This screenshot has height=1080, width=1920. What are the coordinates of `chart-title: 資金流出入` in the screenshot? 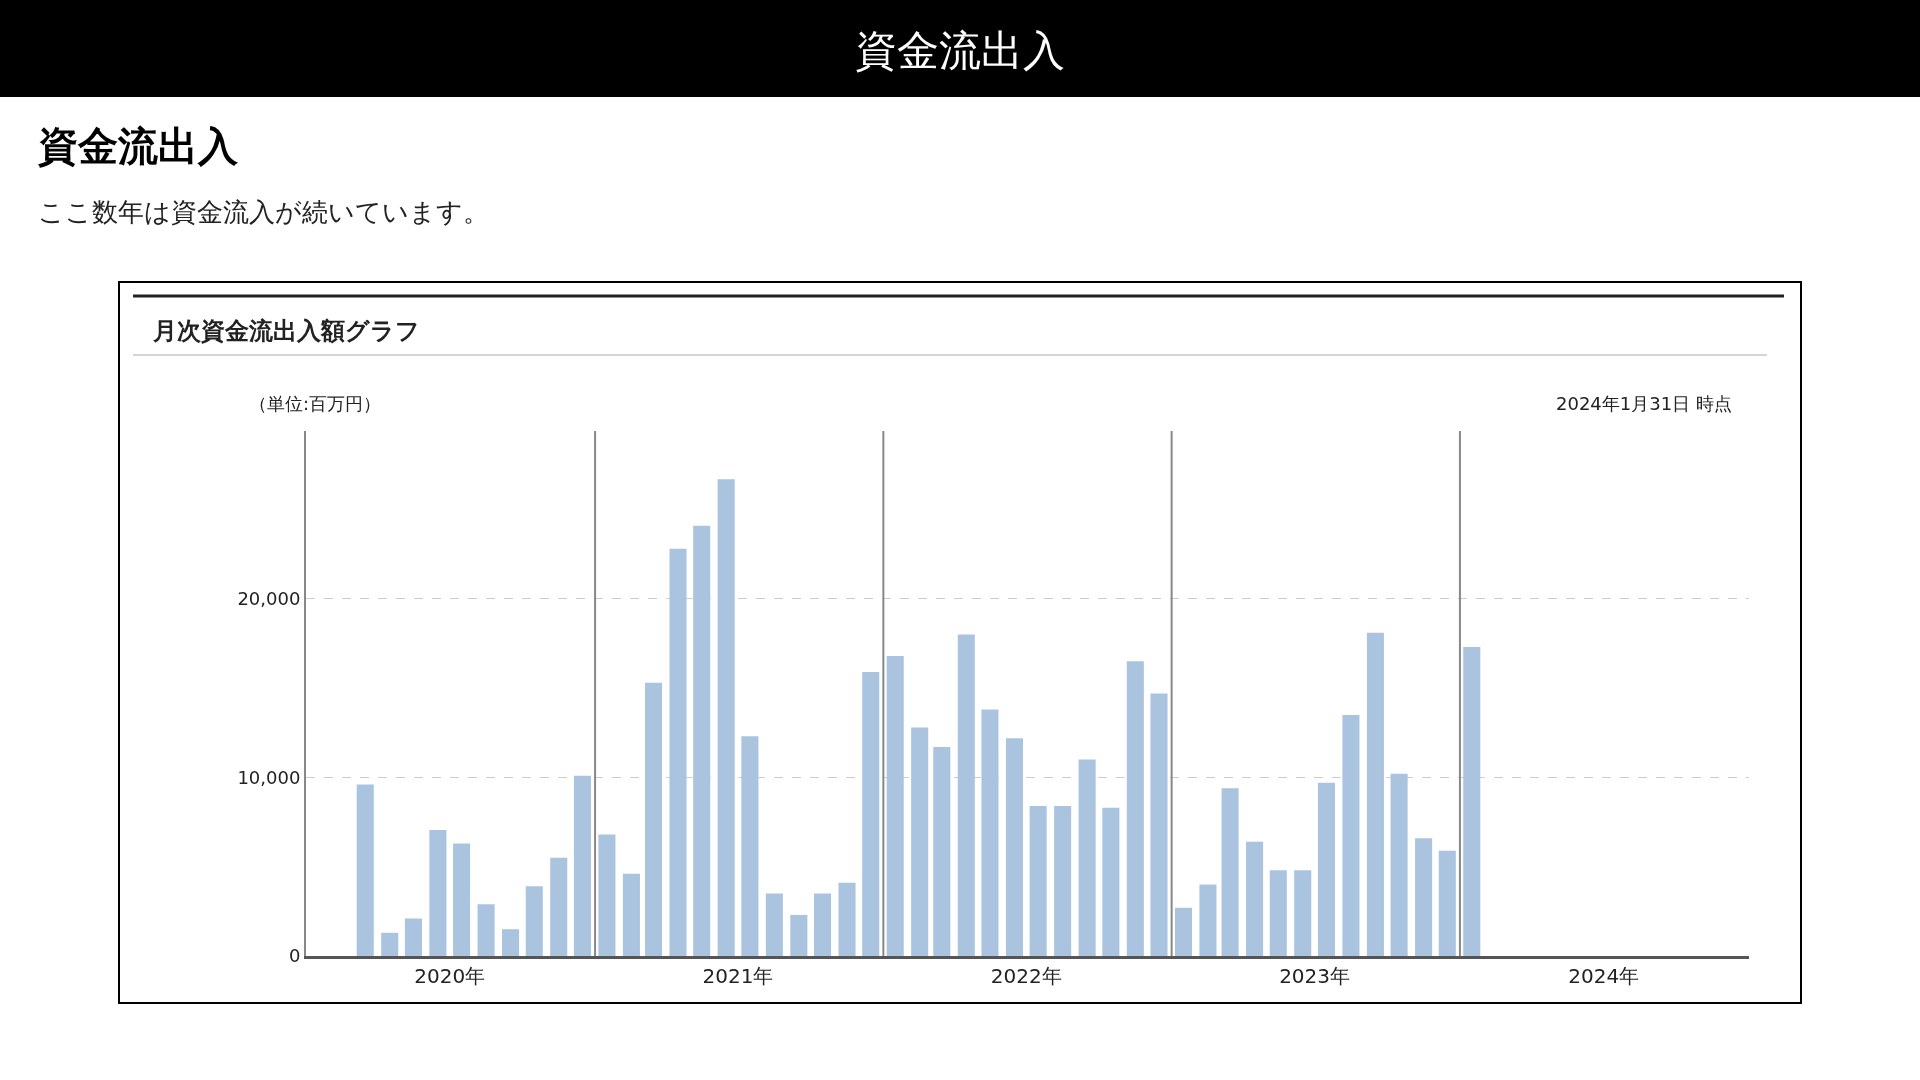 It's located at (960, 50).